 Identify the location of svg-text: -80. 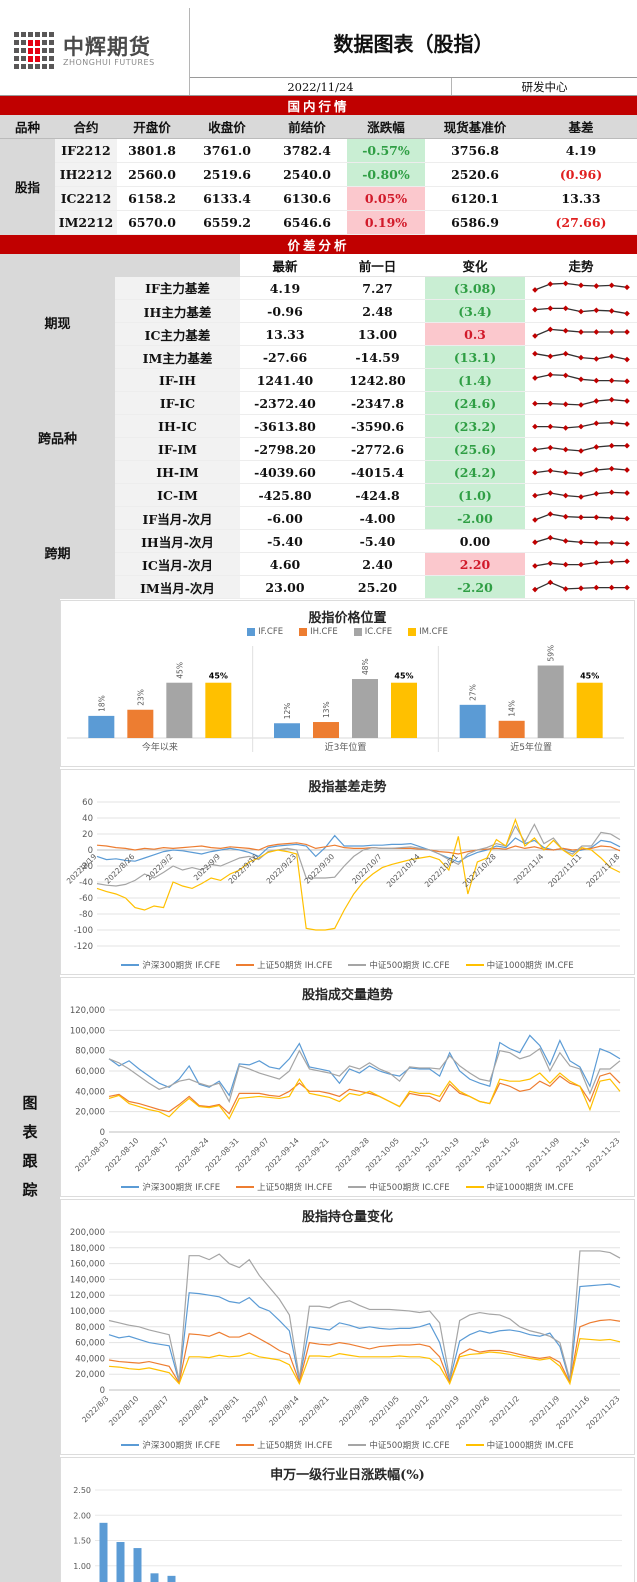
(86, 915).